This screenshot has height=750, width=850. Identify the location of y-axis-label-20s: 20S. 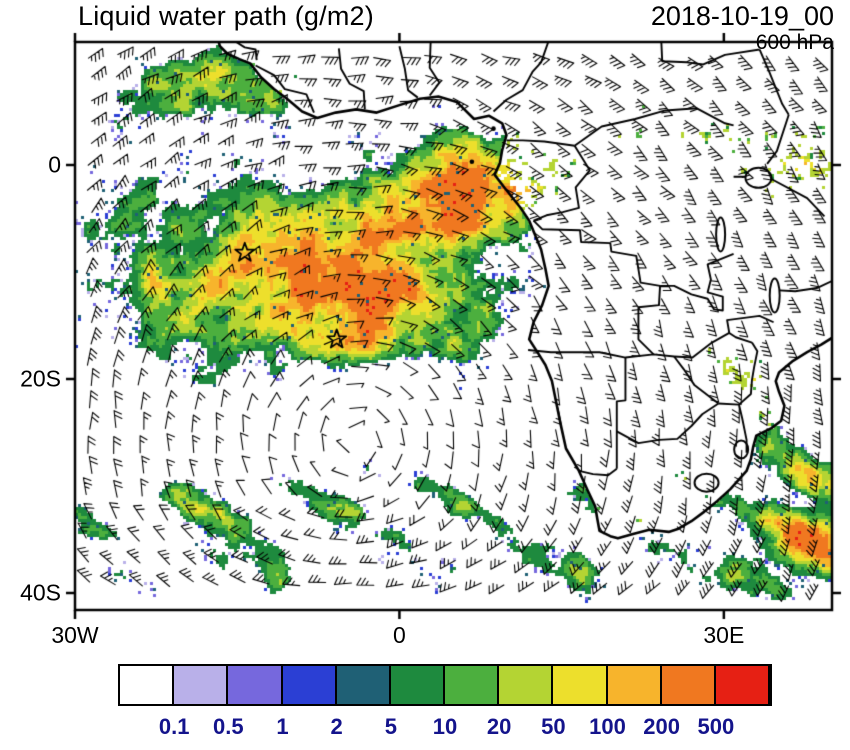
(40, 378).